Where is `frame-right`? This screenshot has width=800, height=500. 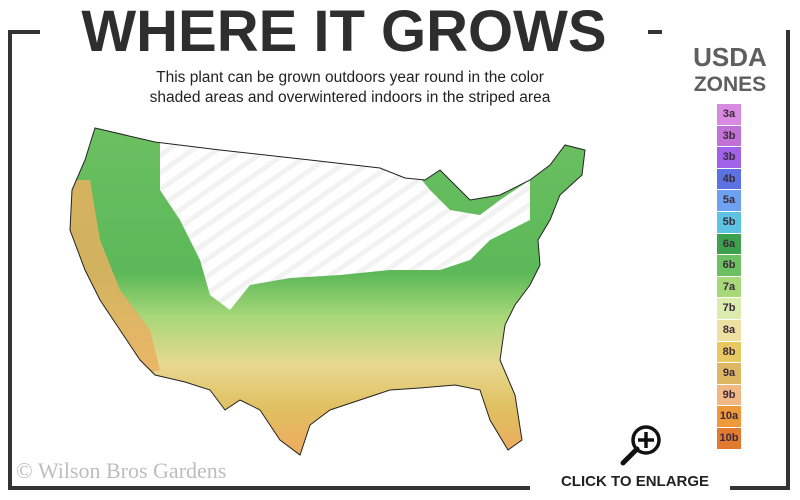
frame-right is located at coordinates (788, 260).